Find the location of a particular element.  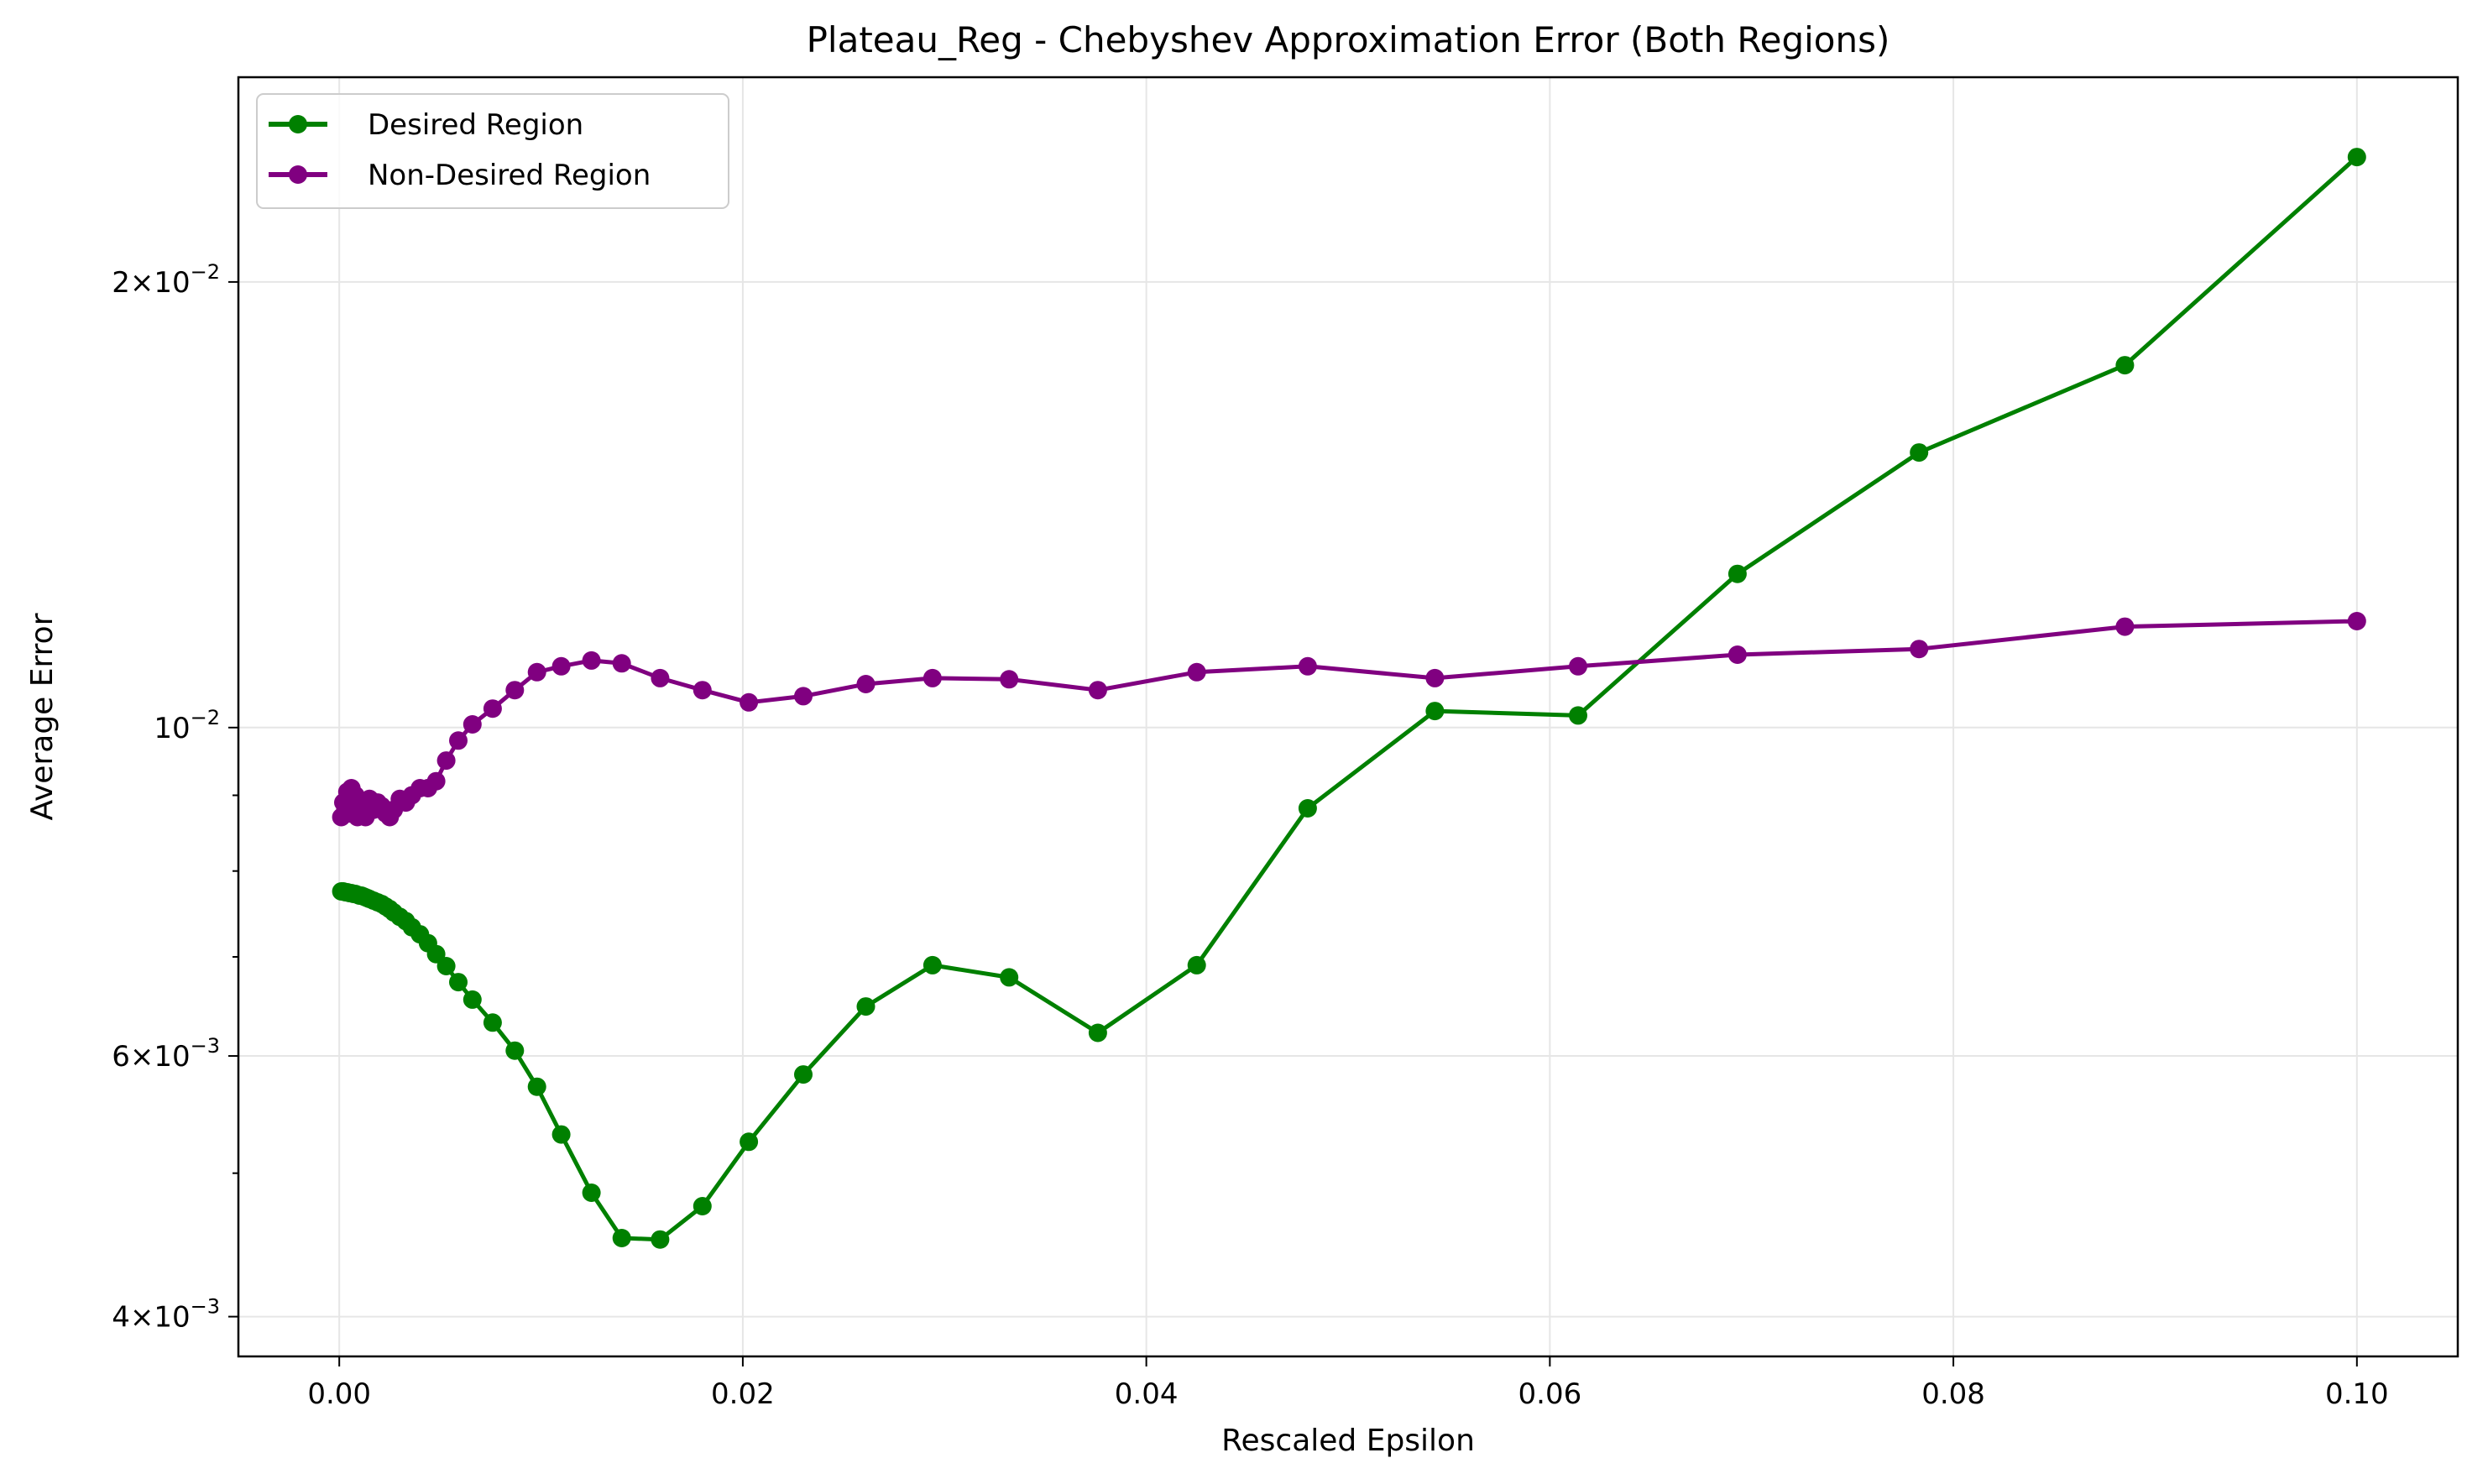

x-tick-label: 0.04 is located at coordinates (1147, 1394).